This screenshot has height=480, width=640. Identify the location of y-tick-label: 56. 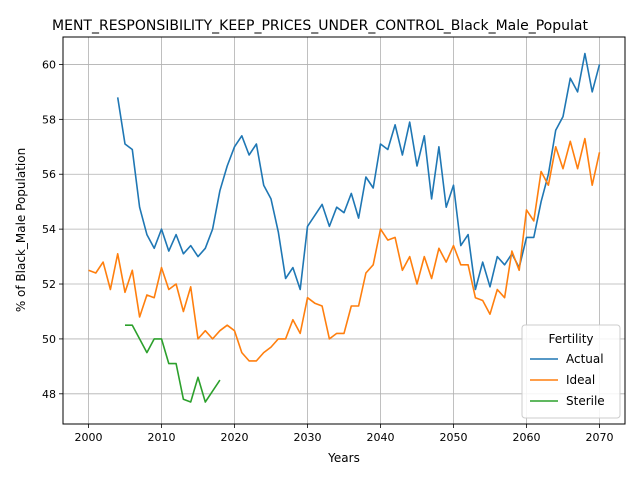
(49, 174).